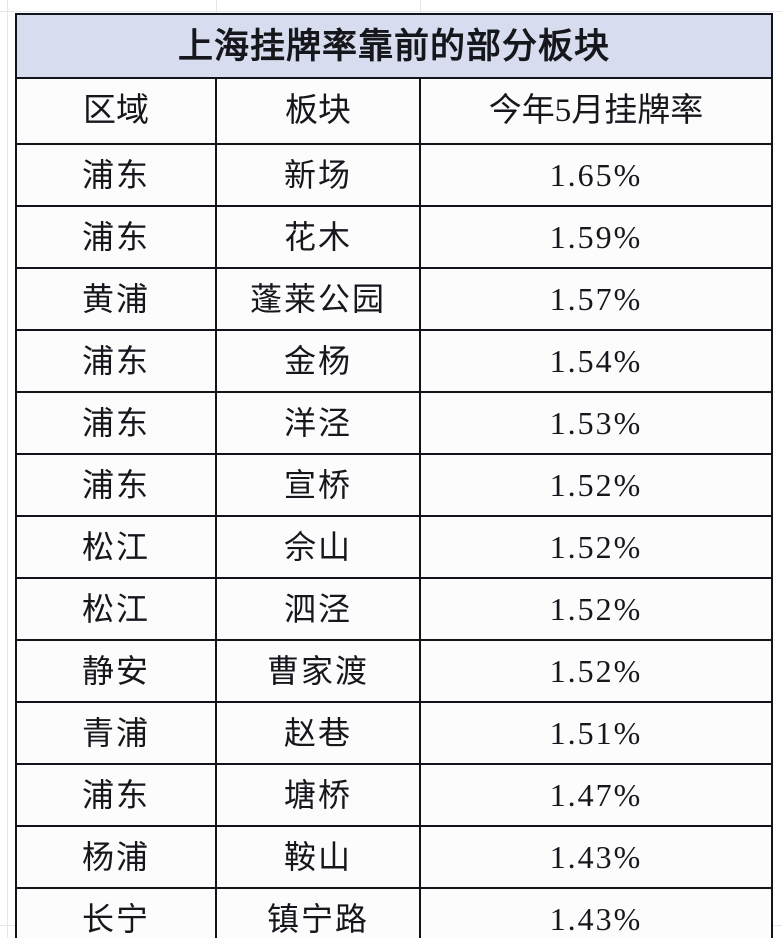  What do you see at coordinates (596, 175) in the screenshot?
I see `cell-rate: 1.65%` at bounding box center [596, 175].